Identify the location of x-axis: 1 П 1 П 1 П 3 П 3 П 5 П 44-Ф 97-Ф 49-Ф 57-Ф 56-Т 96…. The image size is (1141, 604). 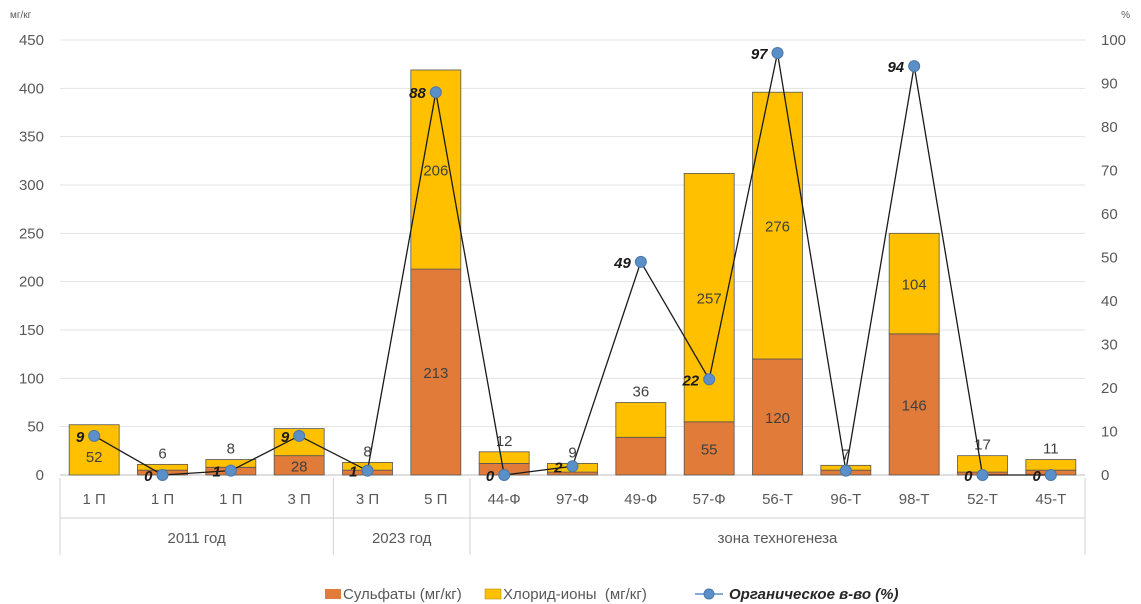
(572, 516).